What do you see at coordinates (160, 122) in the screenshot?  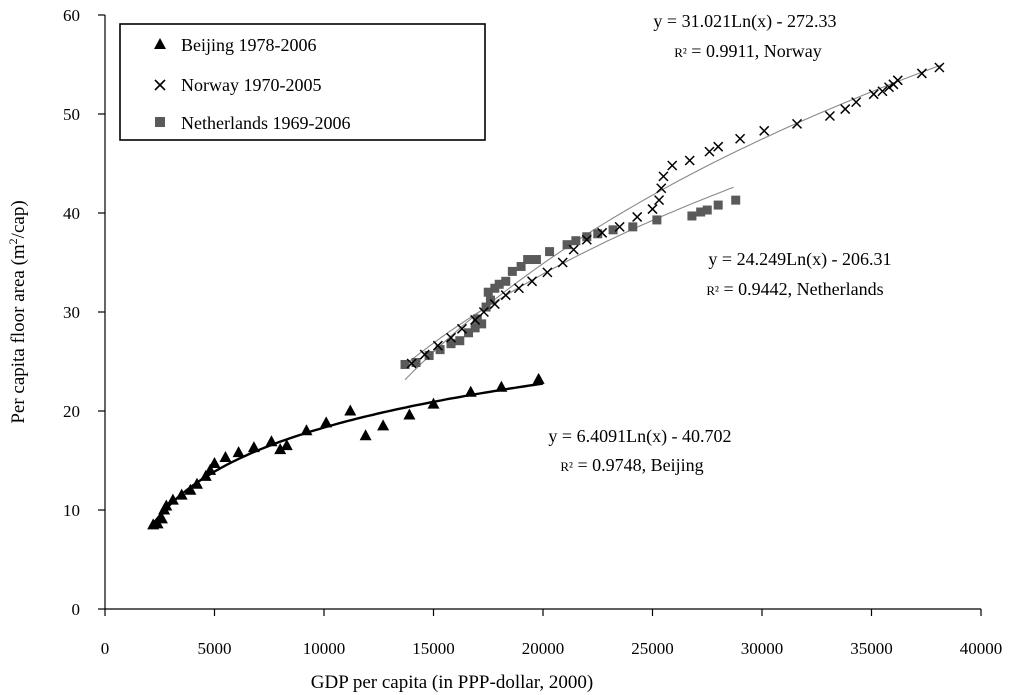 I see `legend-marker-netherlands` at bounding box center [160, 122].